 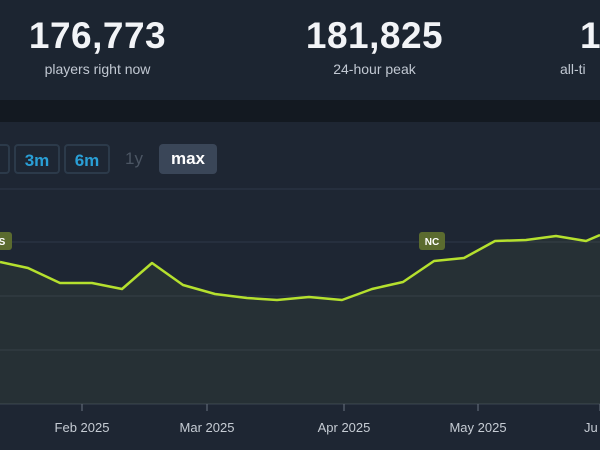 I want to click on range-button-max: max, so click(x=188, y=159).